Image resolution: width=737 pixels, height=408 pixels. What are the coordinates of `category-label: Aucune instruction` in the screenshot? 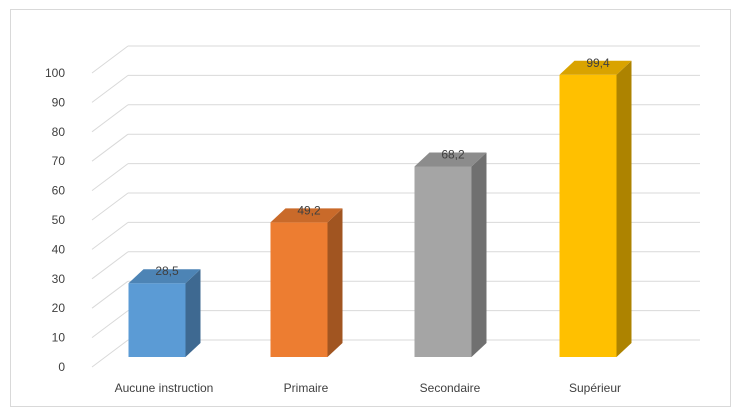 It's located at (164, 388).